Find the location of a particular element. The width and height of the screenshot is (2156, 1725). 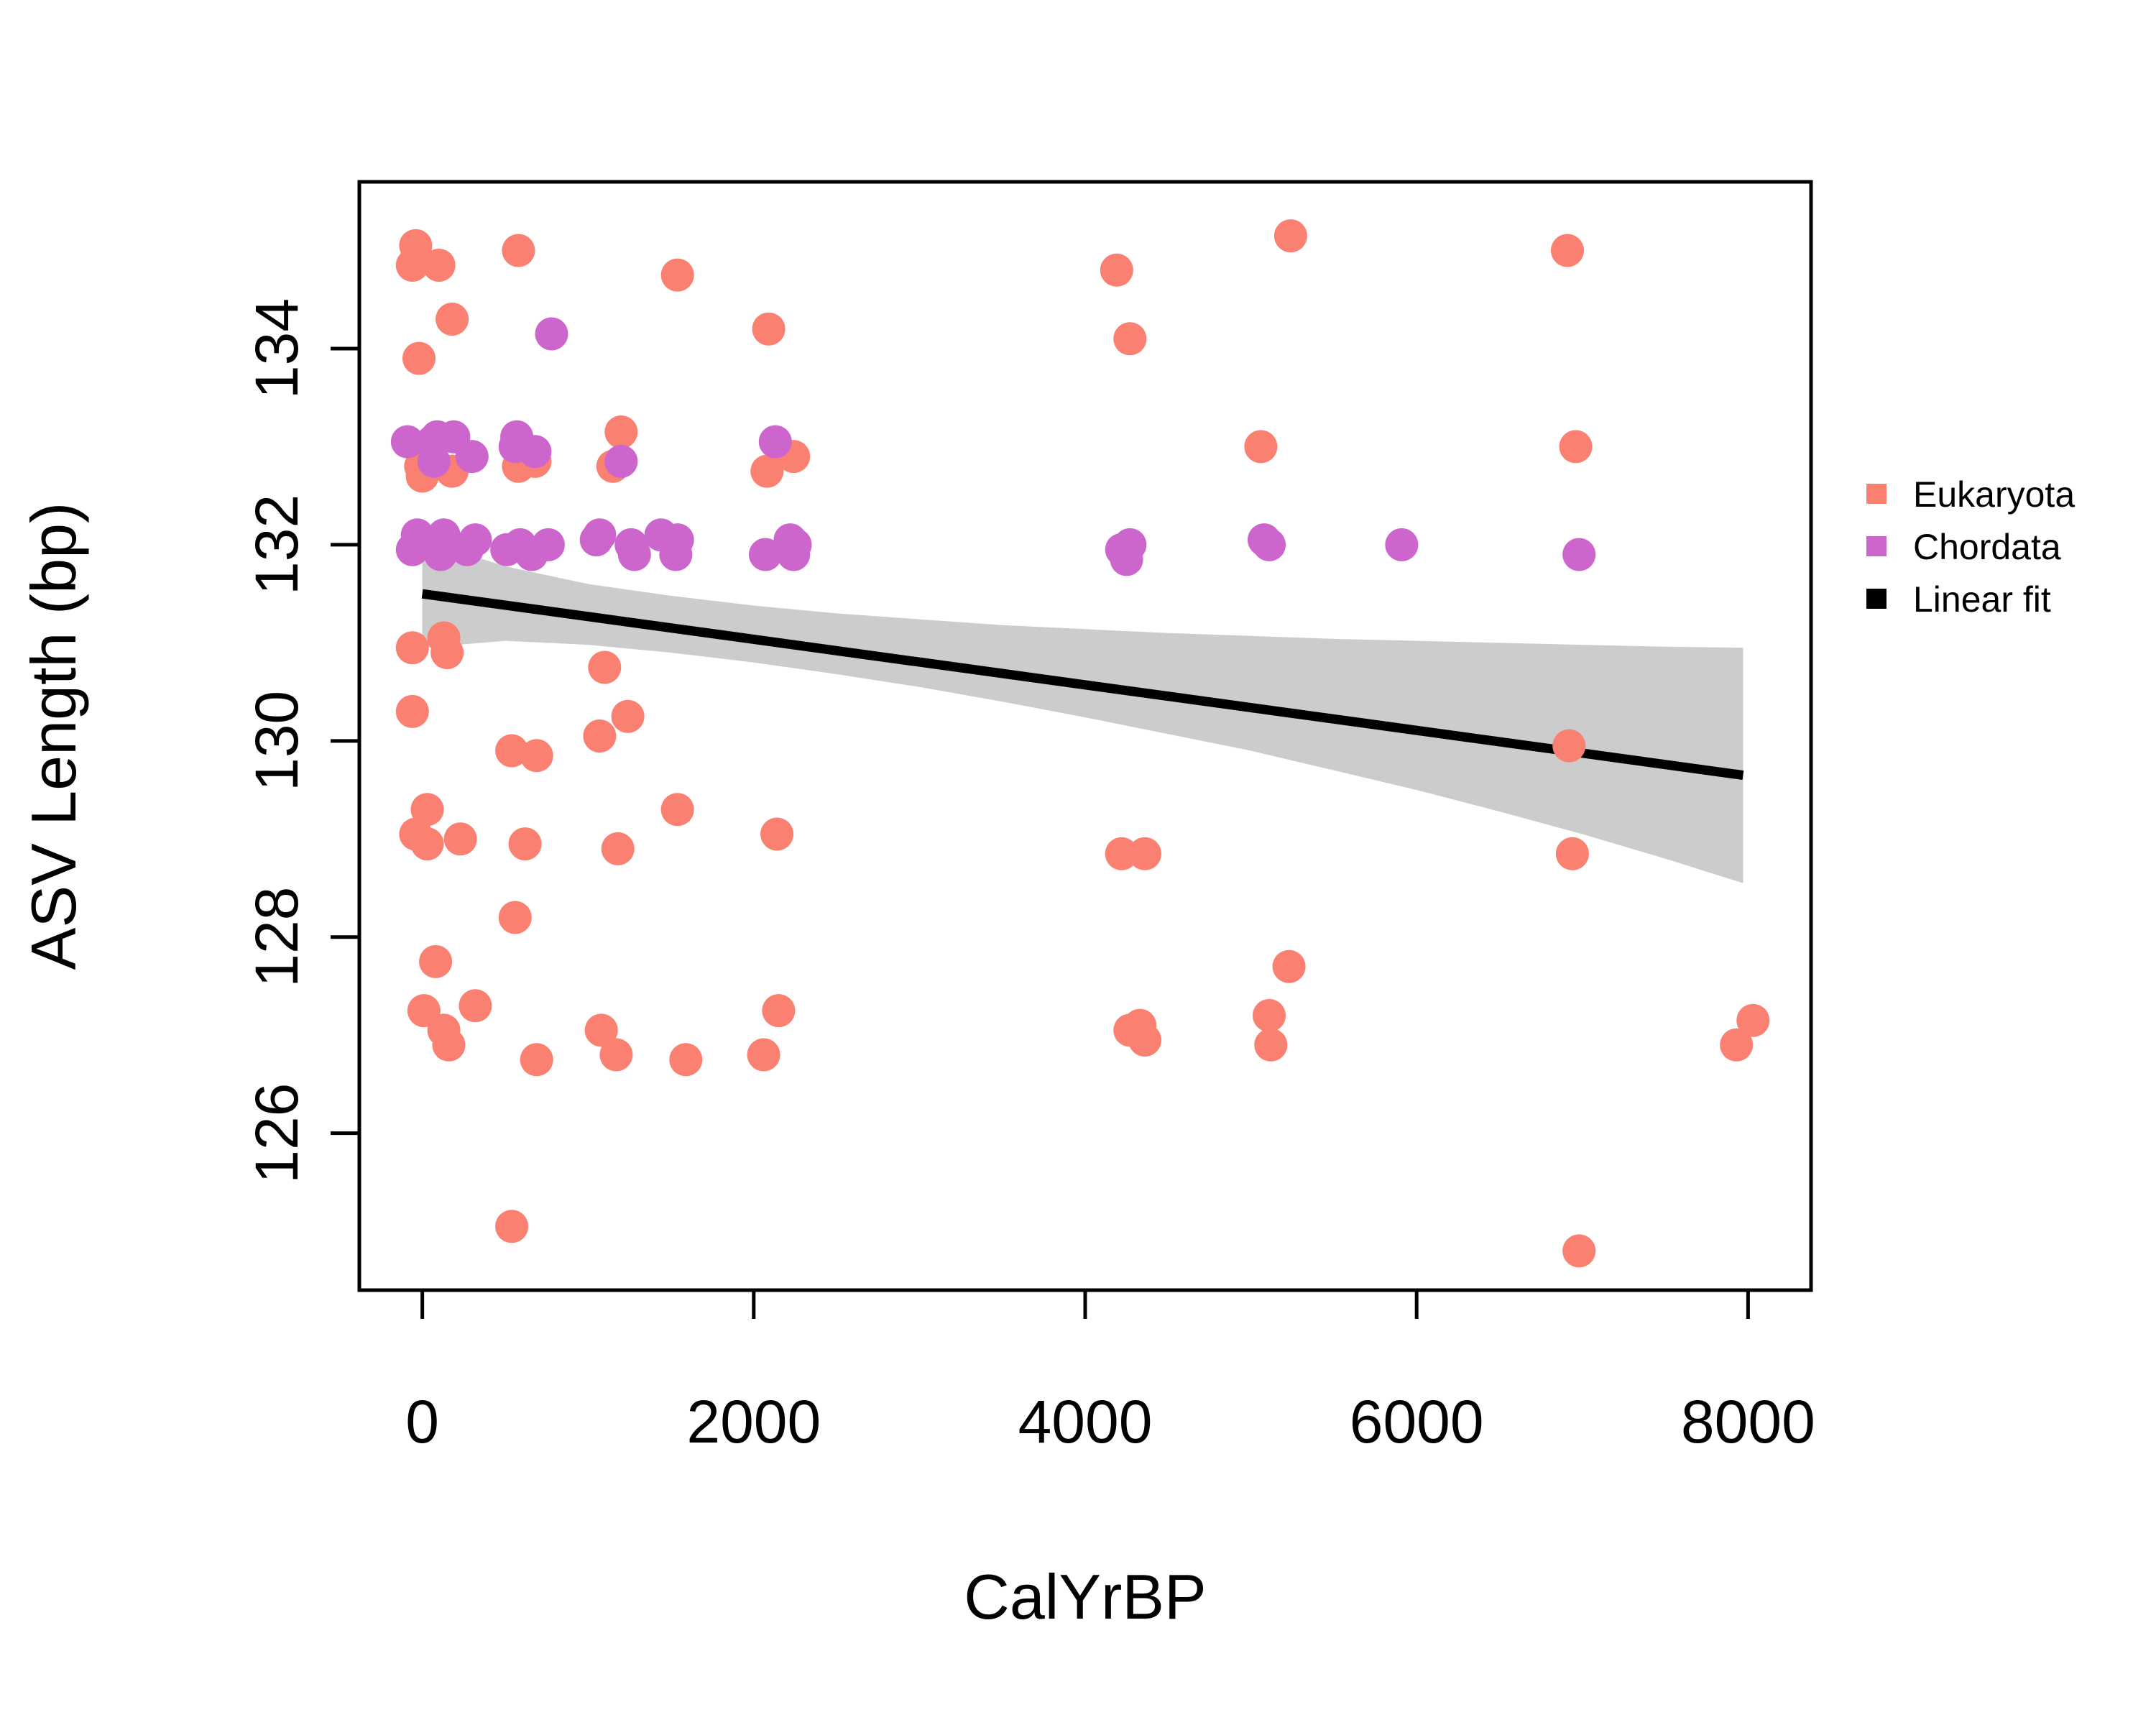

y-tick-label: 128 is located at coordinates (276, 937).